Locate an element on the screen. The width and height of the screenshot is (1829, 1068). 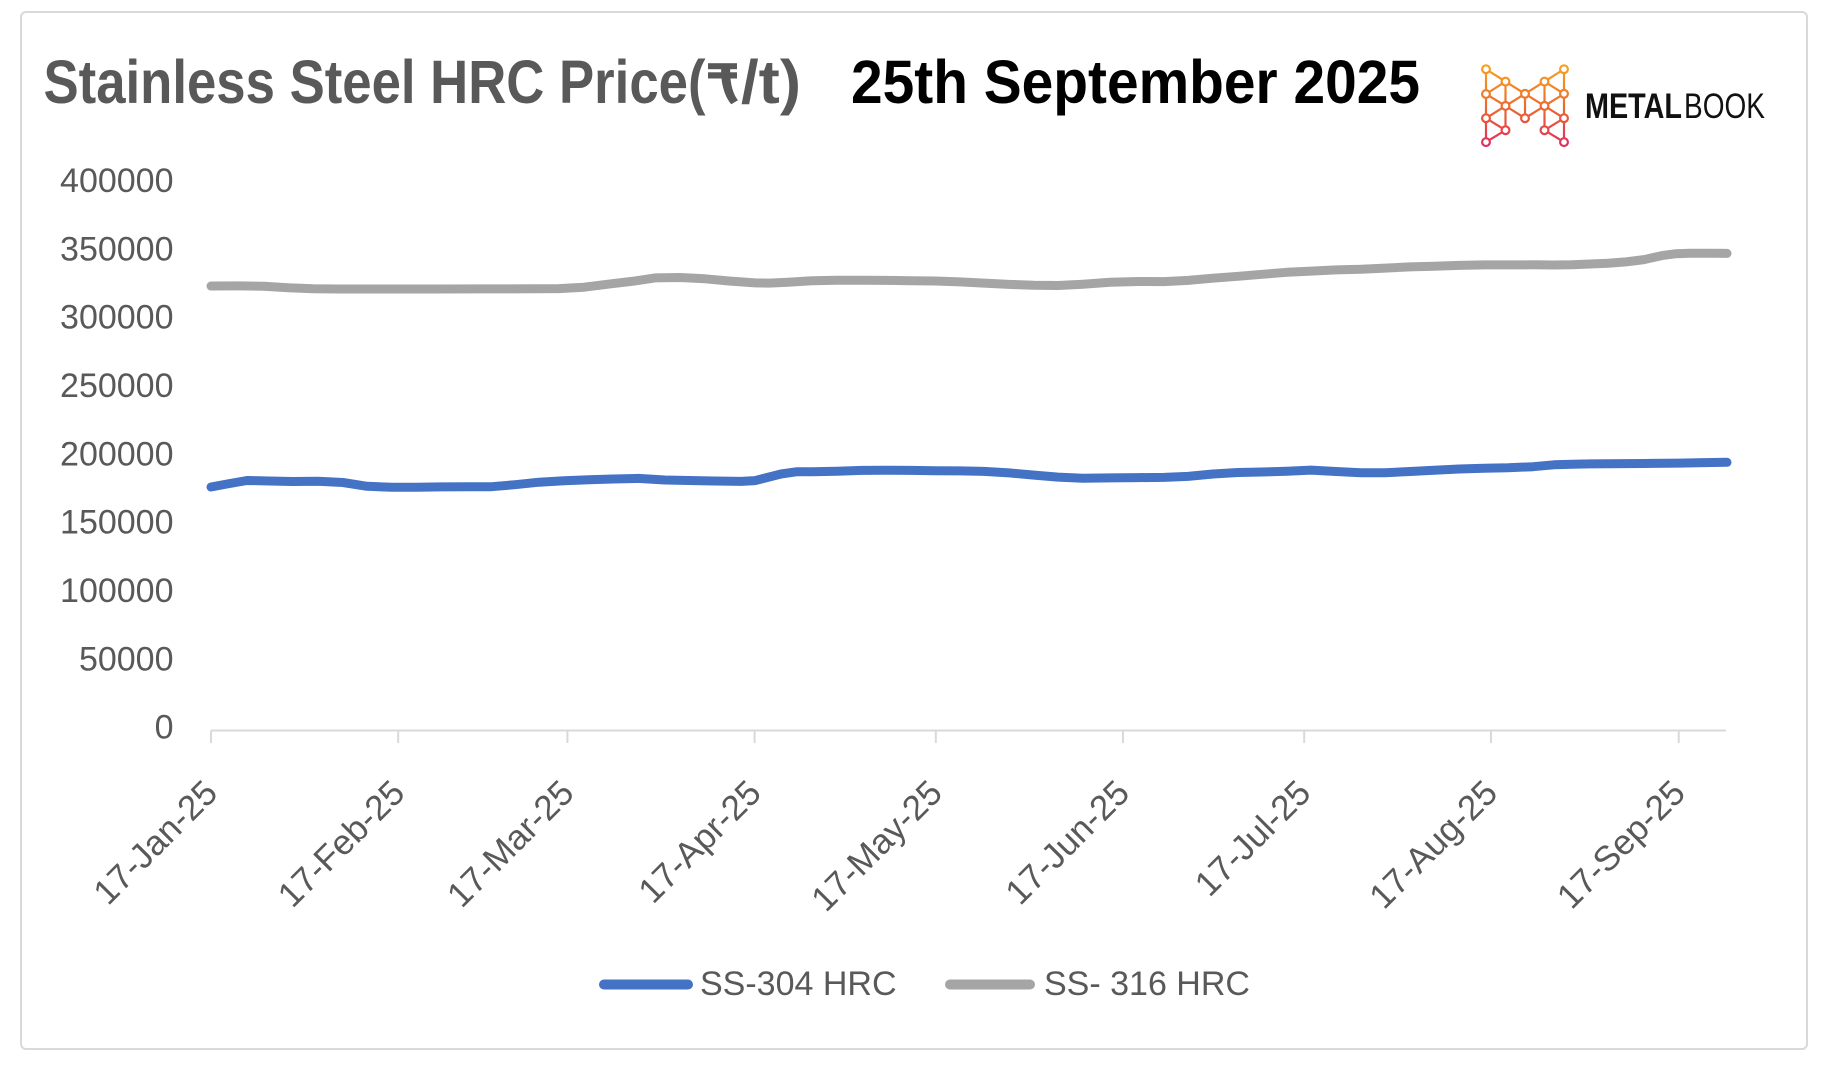
svg-text: 50000 is located at coordinates (126, 659).